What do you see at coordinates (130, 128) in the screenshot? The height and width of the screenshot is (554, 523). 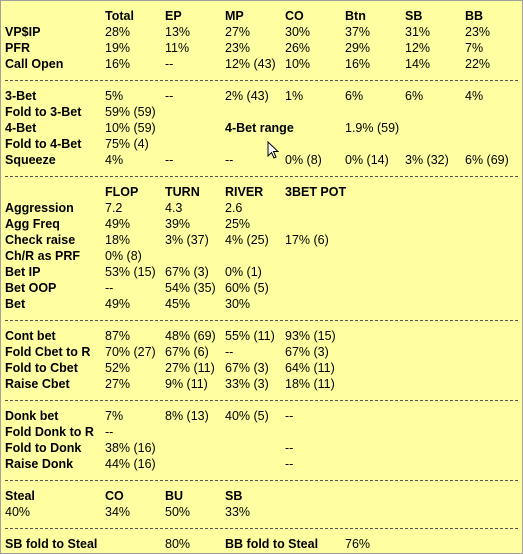 I see `stat-cell: 10% (59)` at bounding box center [130, 128].